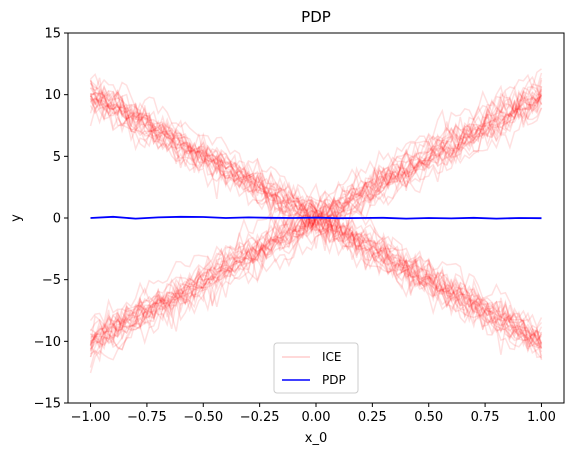 The height and width of the screenshot is (455, 574). I want to click on y-tick-label: 10, so click(52, 95).